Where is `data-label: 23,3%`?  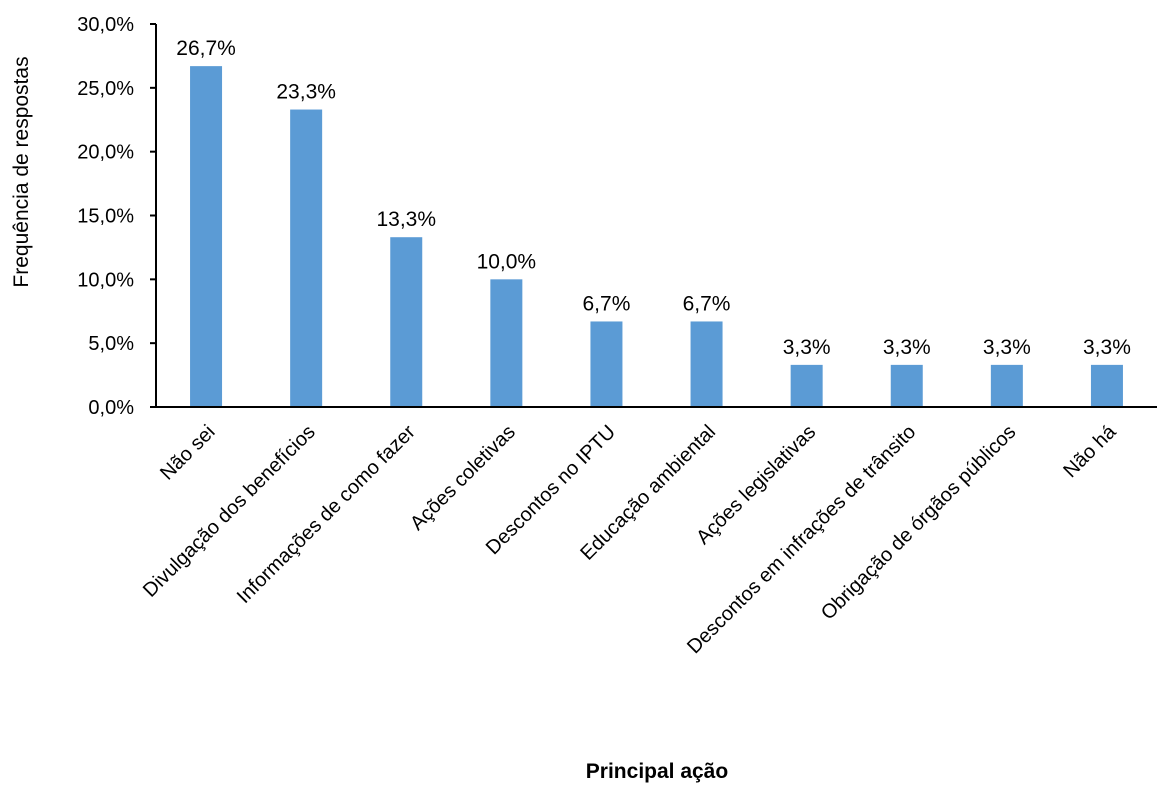
data-label: 23,3% is located at coordinates (306, 92).